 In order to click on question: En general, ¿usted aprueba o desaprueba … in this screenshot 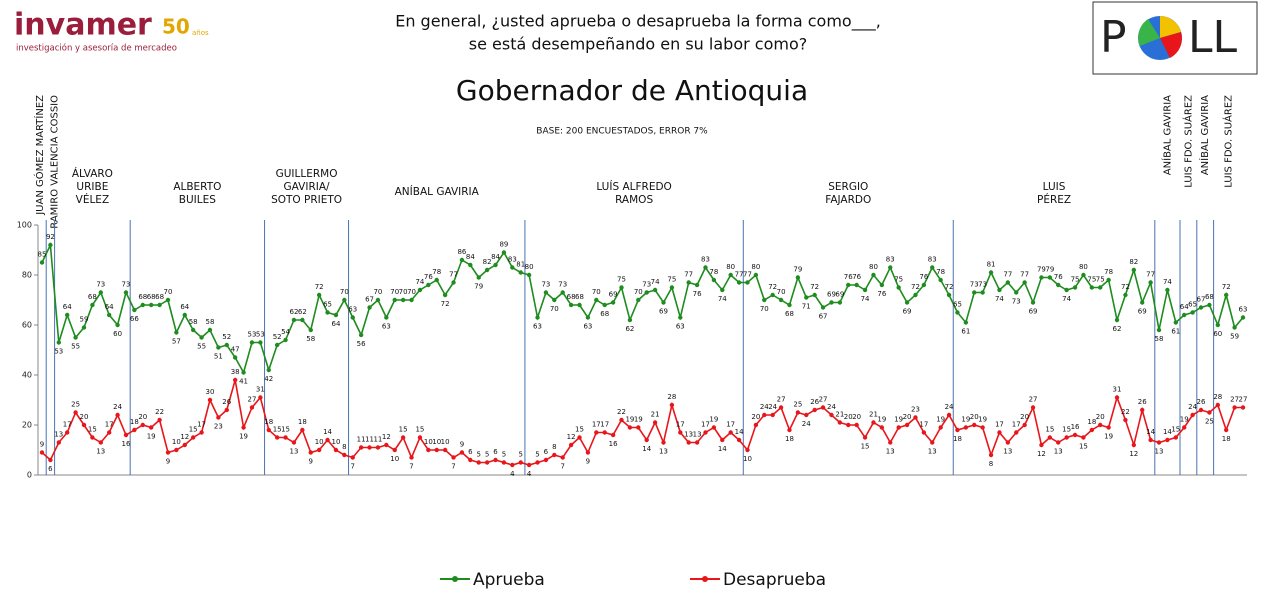, I will do `click(638, 22)`.